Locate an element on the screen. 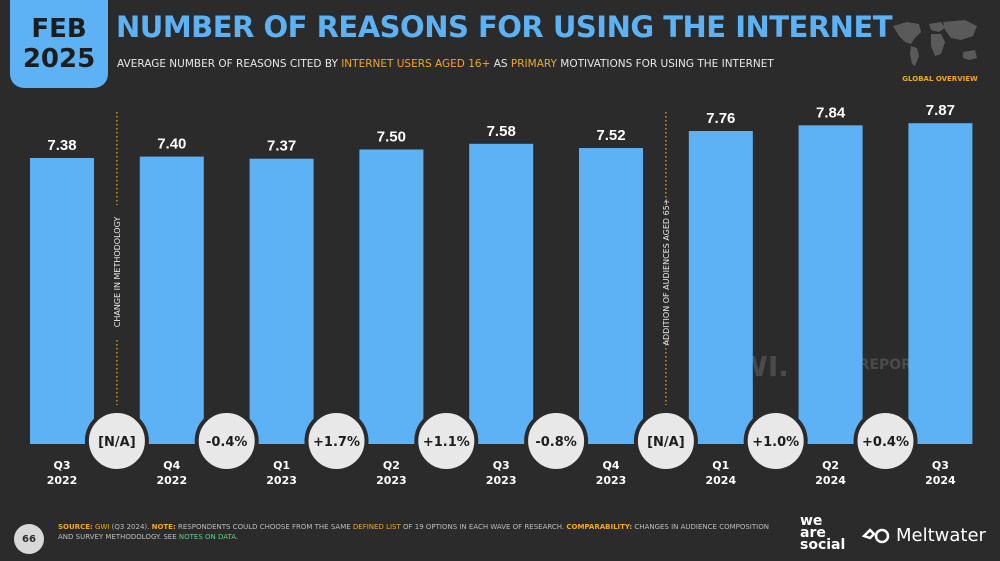  date-badge: FEB 2025 is located at coordinates (59, 44).